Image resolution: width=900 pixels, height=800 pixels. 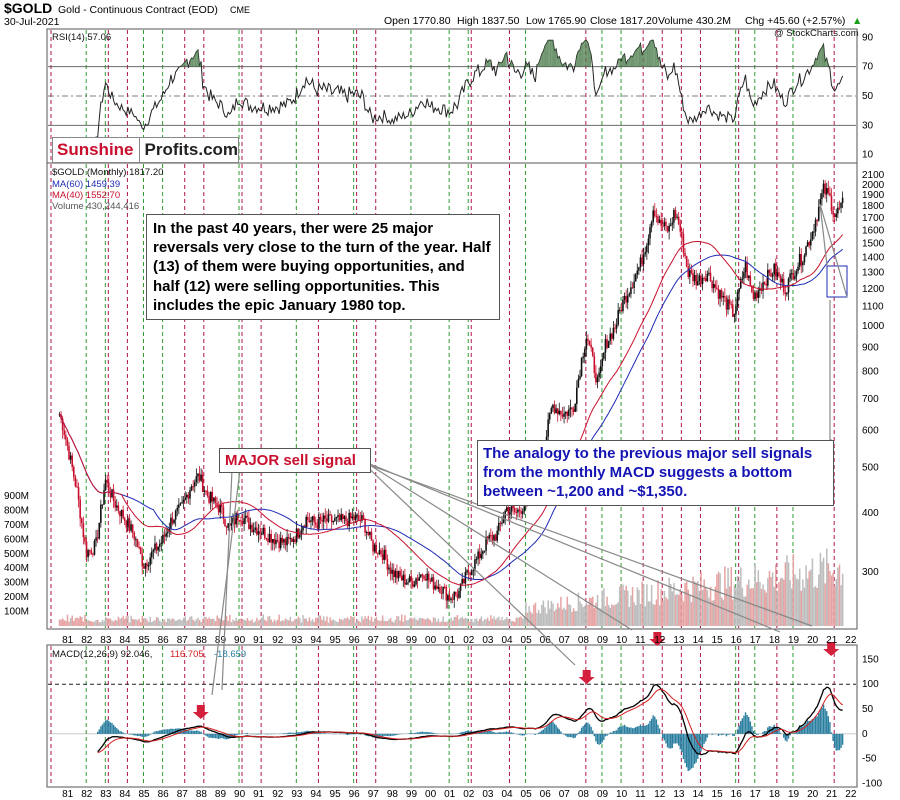 I want to click on x-tick-label: 21, so click(x=832, y=794).